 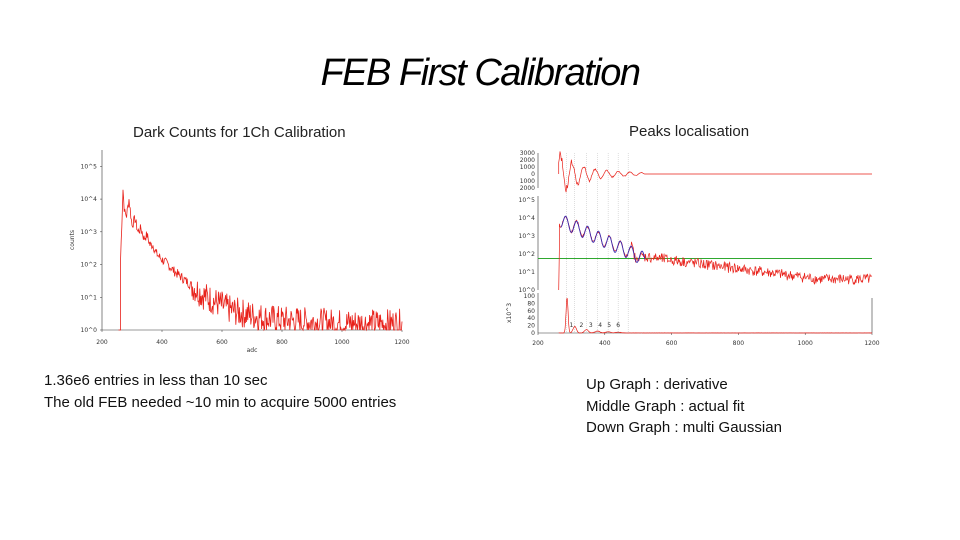 I want to click on fit-series, so click(x=603, y=239).